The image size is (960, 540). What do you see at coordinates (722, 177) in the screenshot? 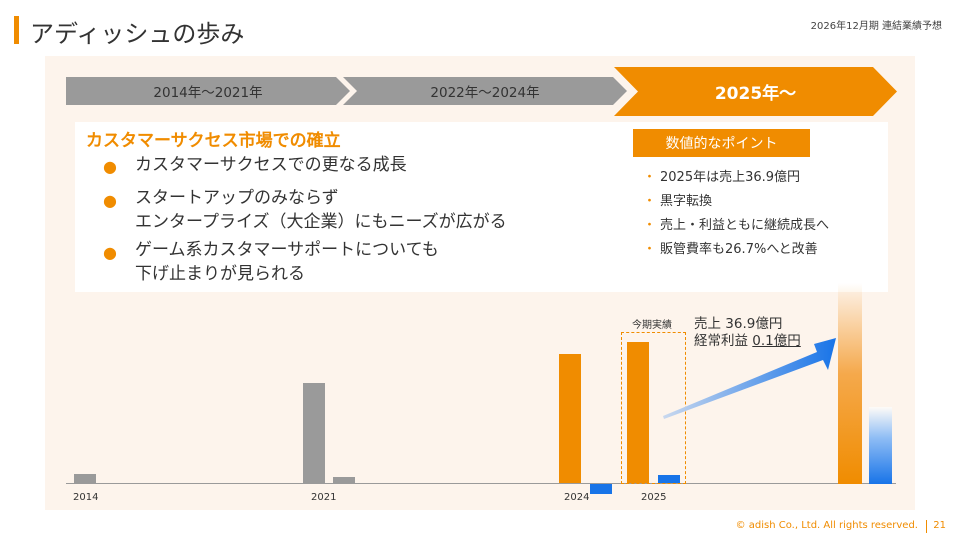
I see `key-point-1: ・ 2025年は売上36.9億円` at bounding box center [722, 177].